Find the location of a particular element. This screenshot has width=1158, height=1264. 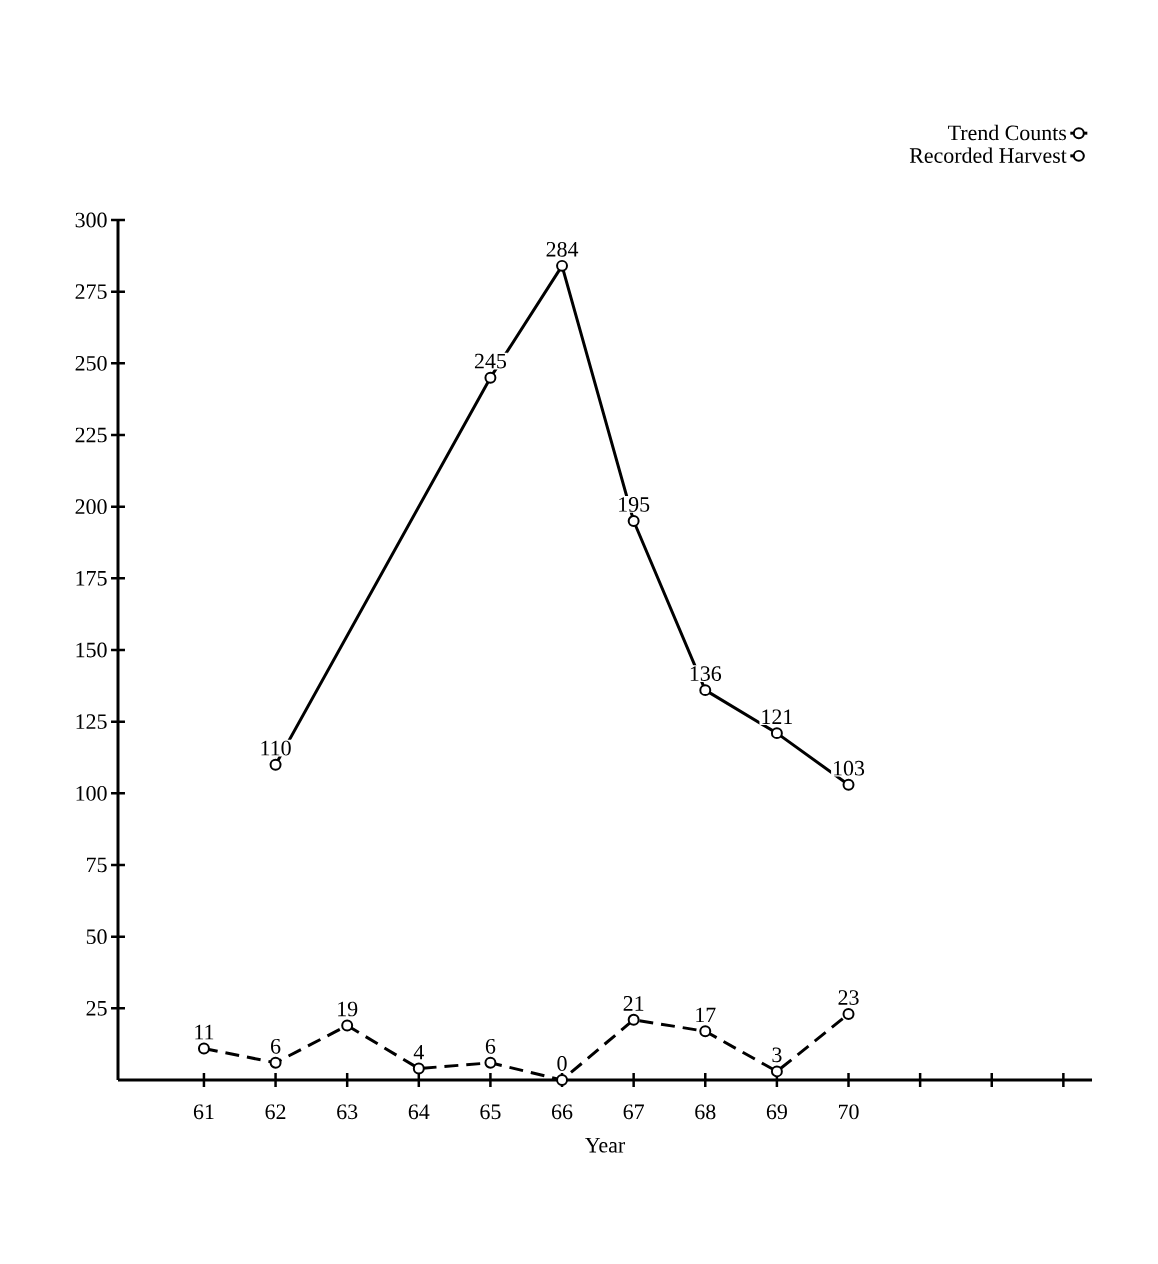

data-label: 19 is located at coordinates (348, 1009).